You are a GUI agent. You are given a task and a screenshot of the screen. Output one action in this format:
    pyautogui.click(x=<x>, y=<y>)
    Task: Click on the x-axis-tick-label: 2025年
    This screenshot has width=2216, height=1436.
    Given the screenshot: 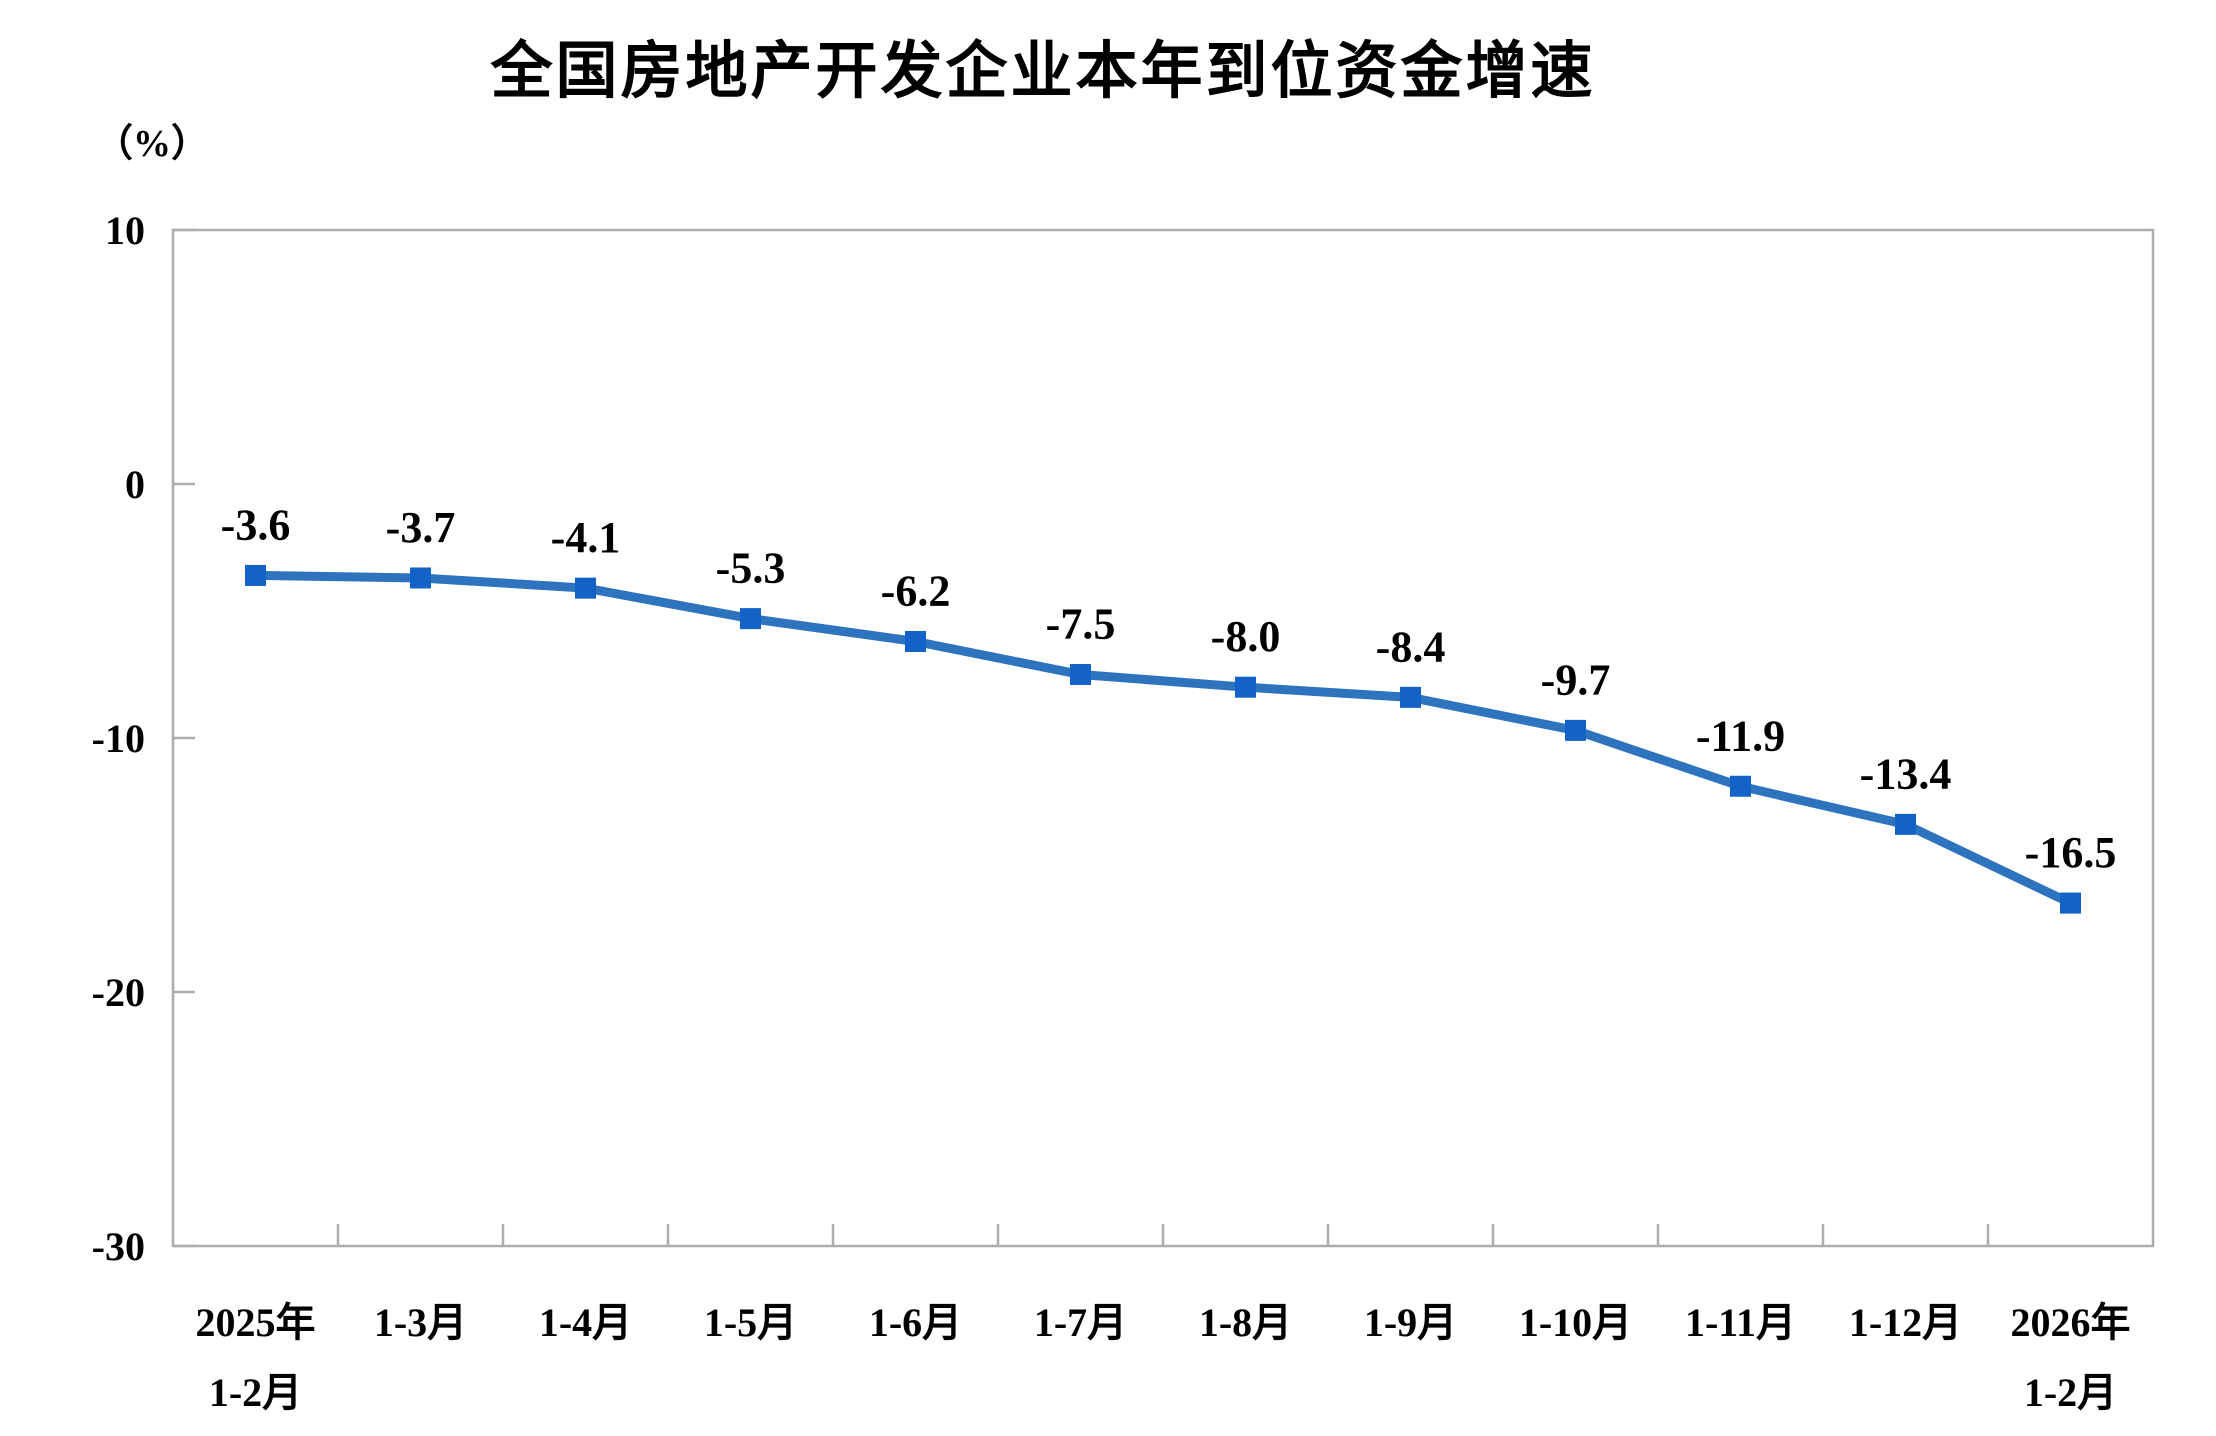 What is the action you would take?
    pyautogui.click(x=256, y=1322)
    